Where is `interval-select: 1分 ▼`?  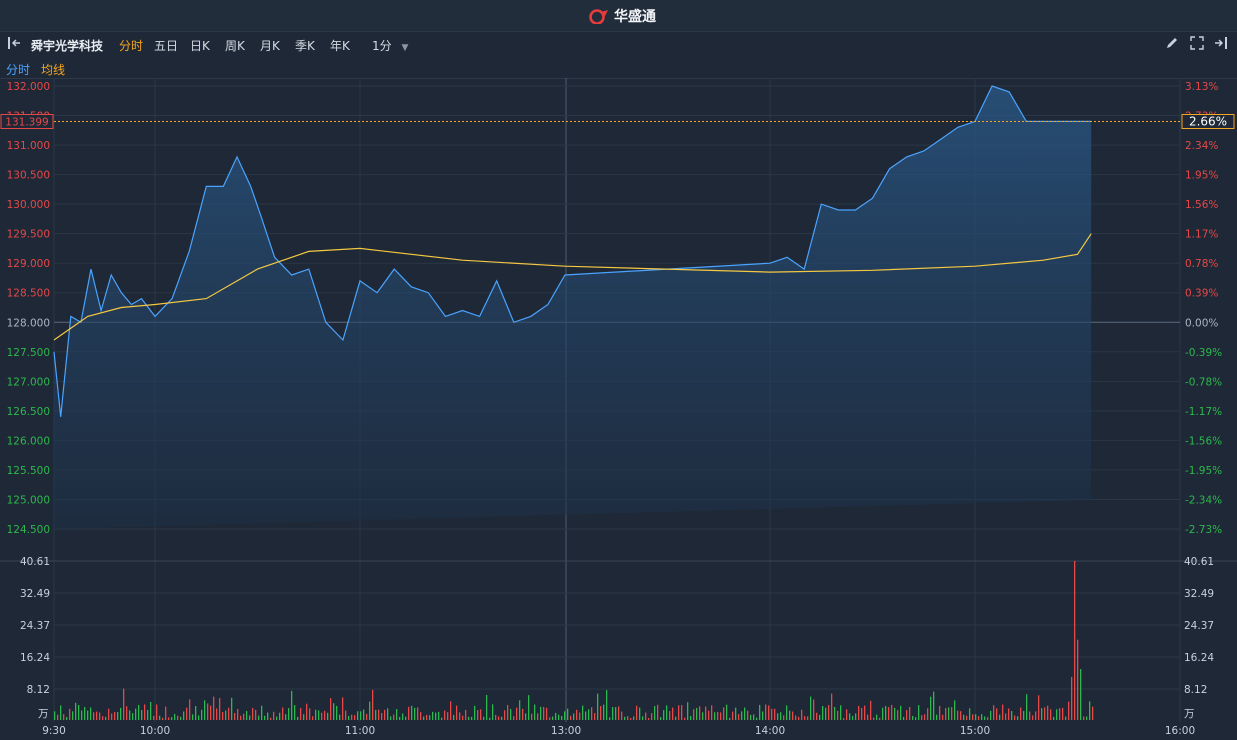 interval-select: 1分 ▼ is located at coordinates (390, 45).